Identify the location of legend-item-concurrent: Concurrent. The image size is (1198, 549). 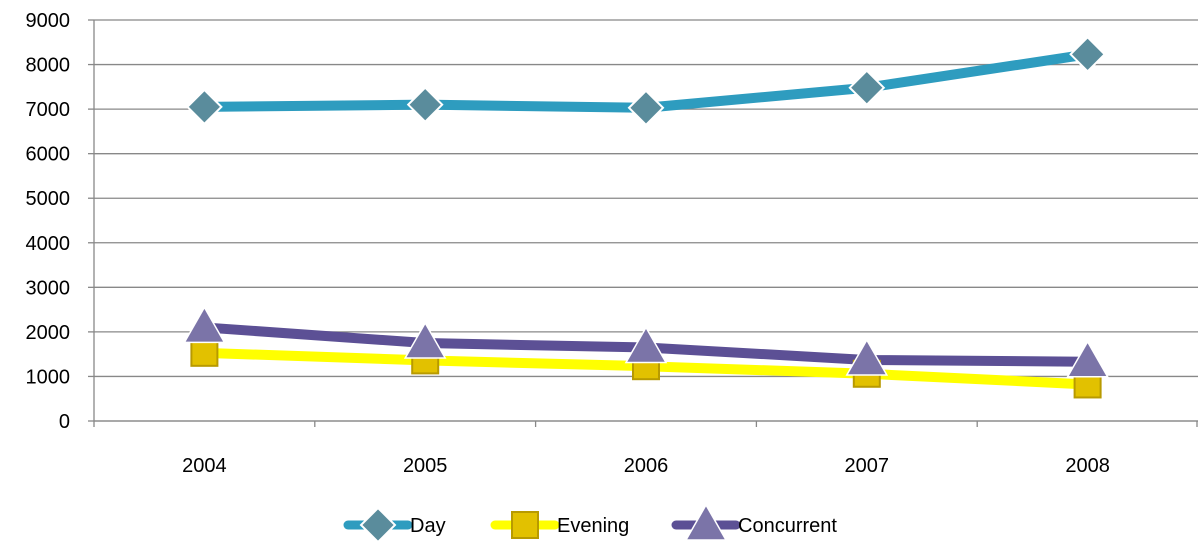
(756, 522).